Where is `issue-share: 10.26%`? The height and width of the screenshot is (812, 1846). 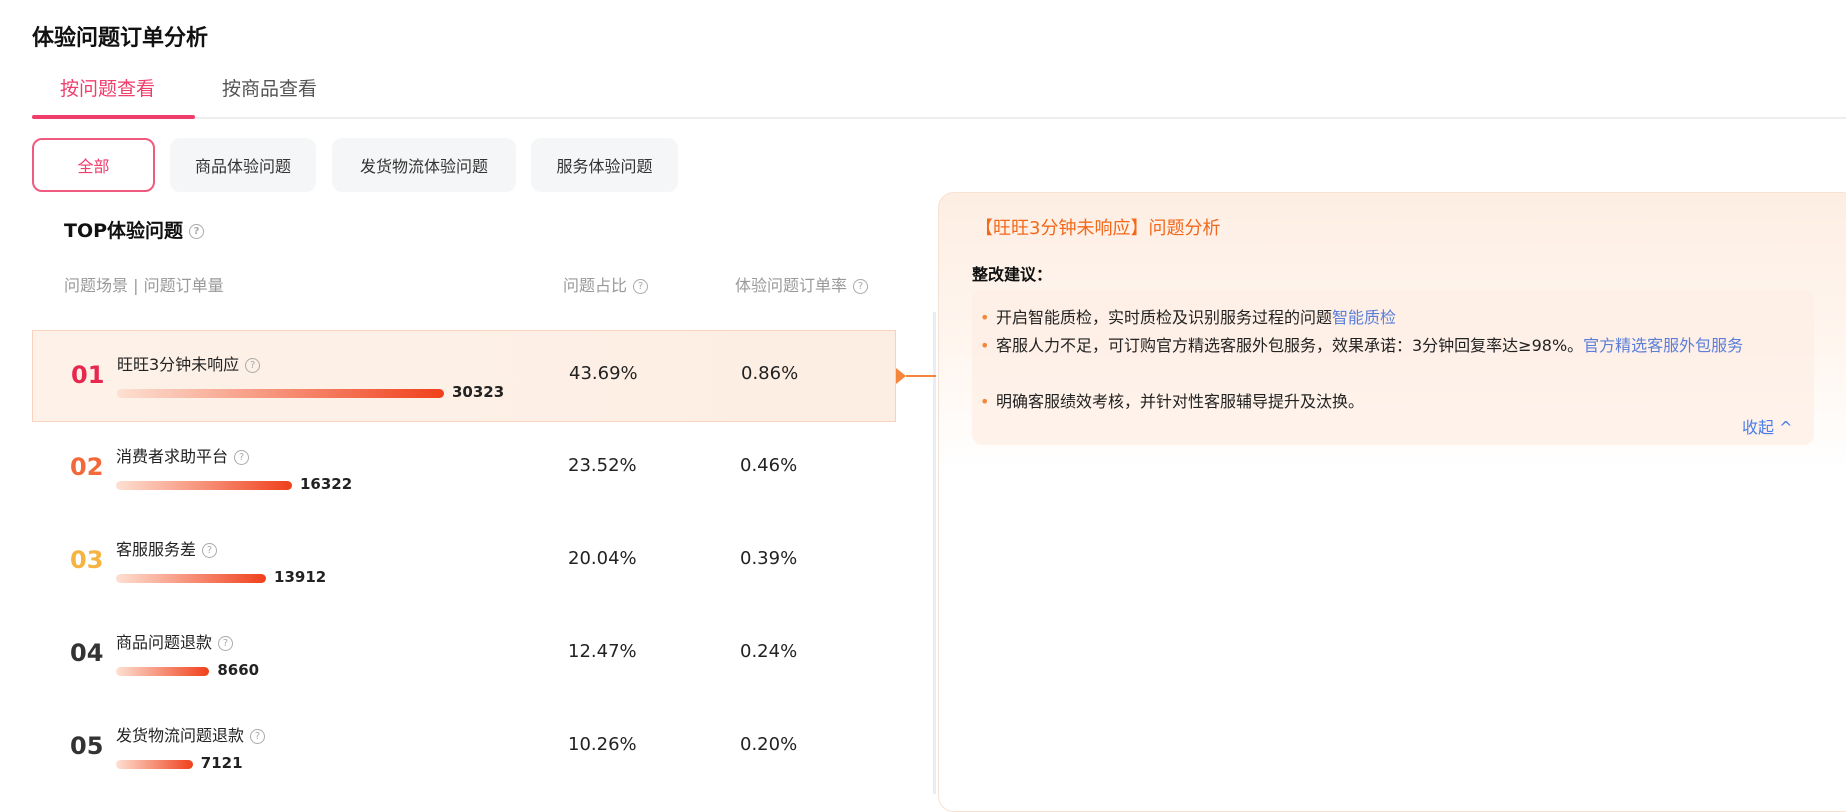 issue-share: 10.26% is located at coordinates (602, 744).